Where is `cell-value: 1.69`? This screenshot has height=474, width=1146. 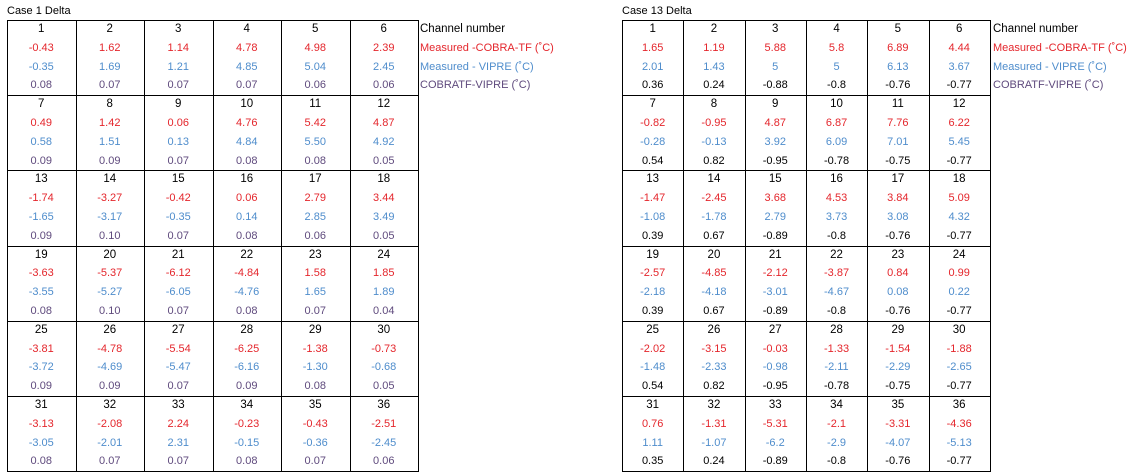 cell-value: 1.69 is located at coordinates (110, 66).